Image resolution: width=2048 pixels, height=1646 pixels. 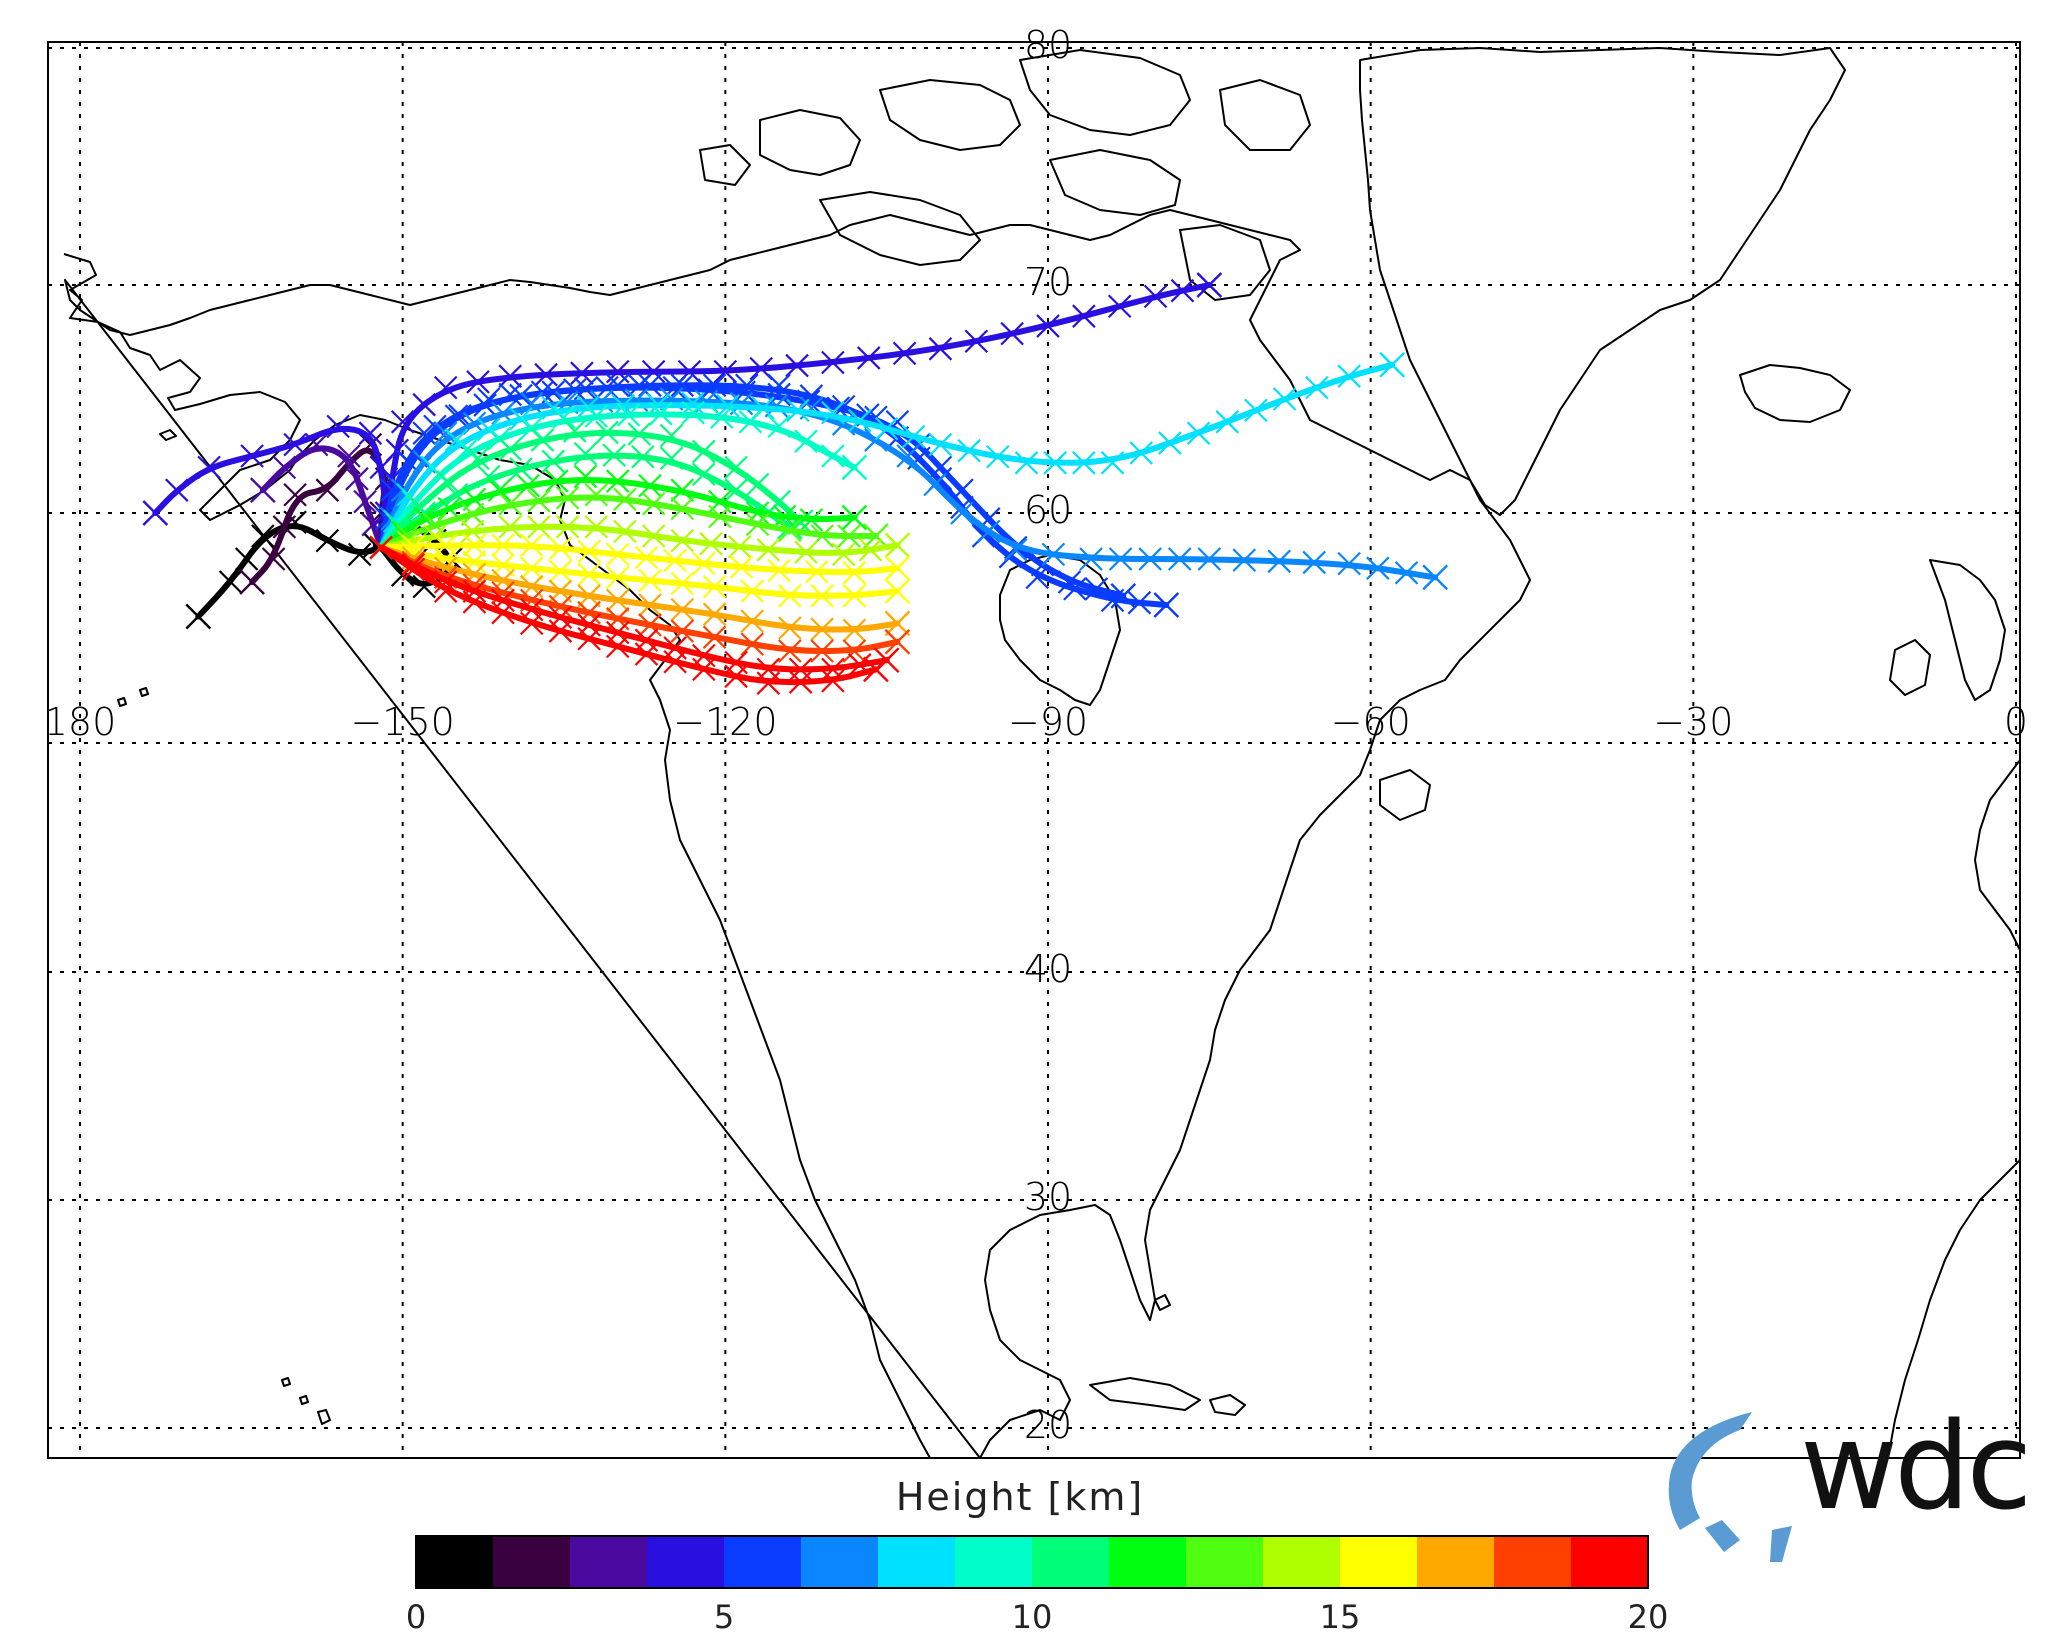 What do you see at coordinates (1048, 1425) in the screenshot?
I see `latitude-label: 20` at bounding box center [1048, 1425].